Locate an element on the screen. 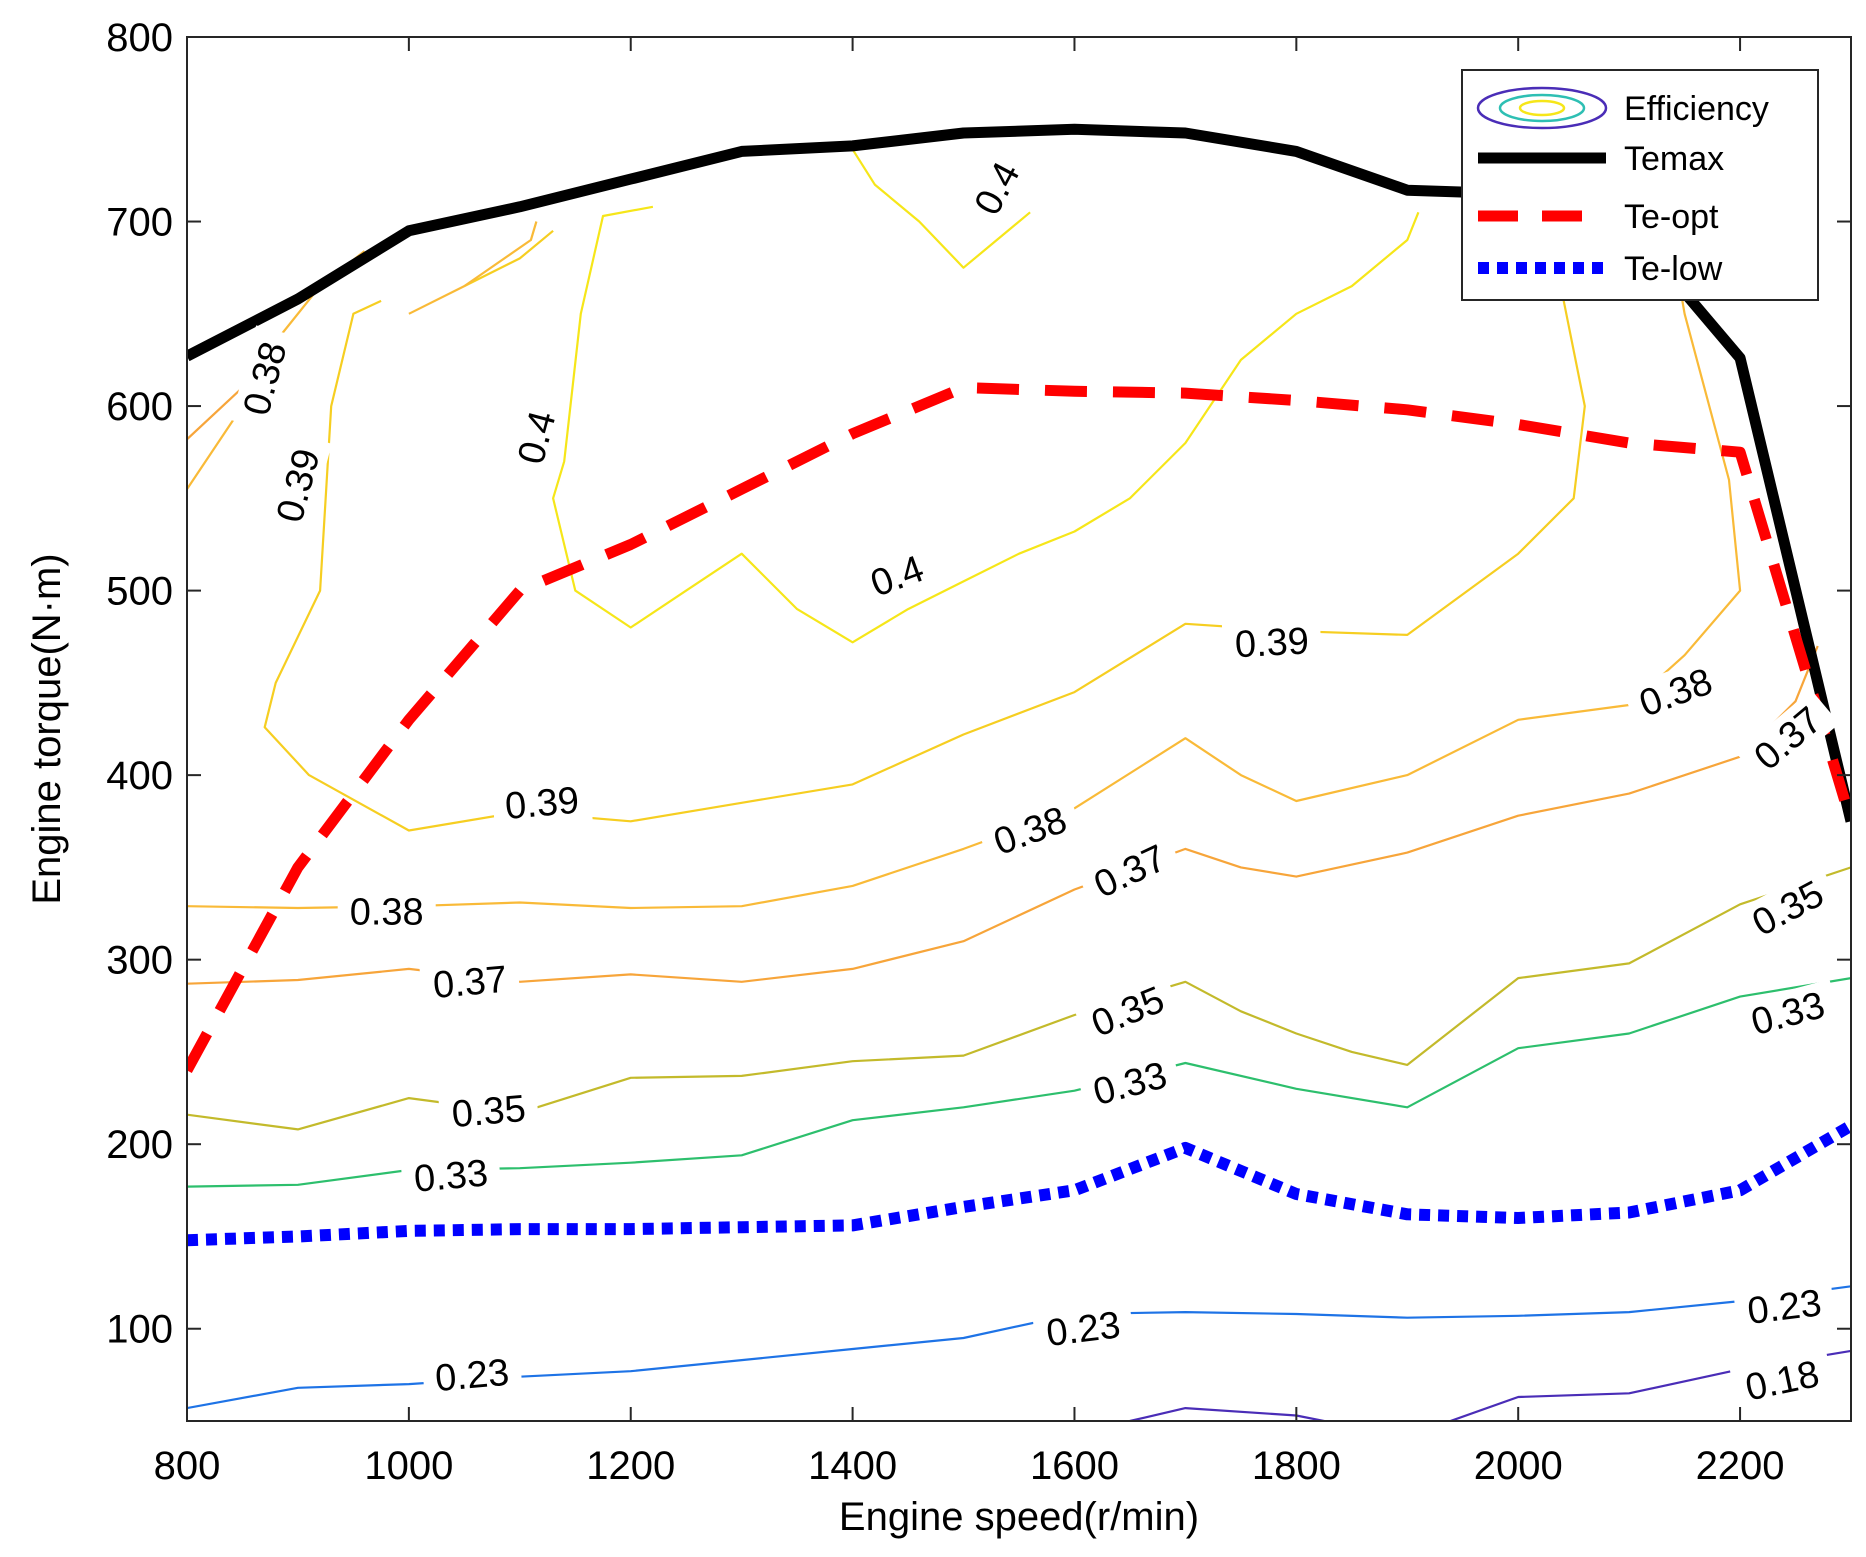 Image resolution: width=1866 pixels, height=1557 pixels. legend-ellipse-middle is located at coordinates (1542, 108).